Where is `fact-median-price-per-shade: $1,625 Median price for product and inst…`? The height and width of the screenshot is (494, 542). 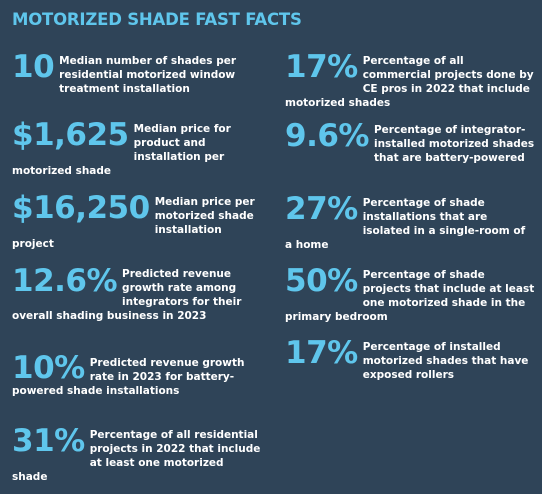 fact-median-price-per-shade: $1,625 Median price for product and inst… is located at coordinates (137, 149).